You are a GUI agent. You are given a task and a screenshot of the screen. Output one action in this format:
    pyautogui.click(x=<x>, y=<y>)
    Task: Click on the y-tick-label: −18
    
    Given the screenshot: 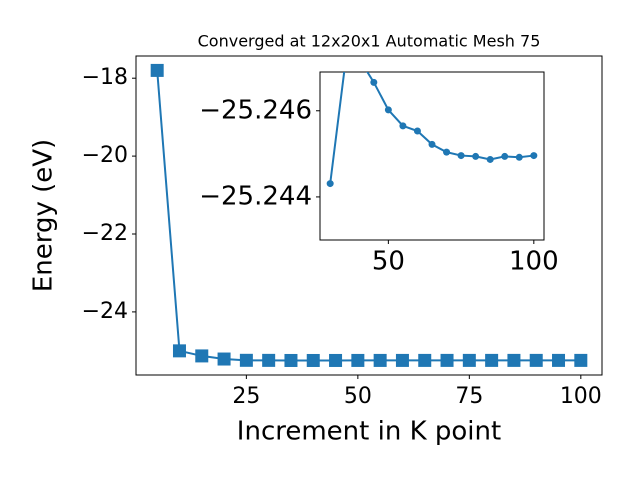 What is the action you would take?
    pyautogui.click(x=105, y=77)
    